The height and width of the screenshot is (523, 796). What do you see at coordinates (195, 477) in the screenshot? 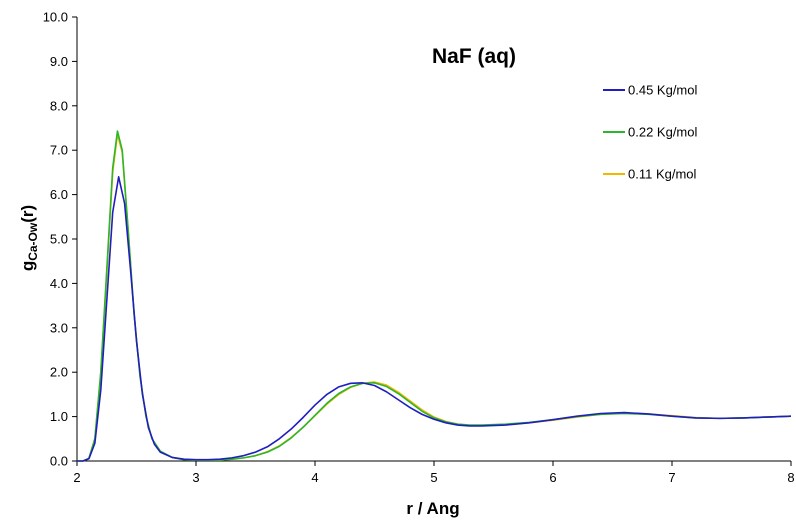
I see `x-tick-label: 3` at bounding box center [195, 477].